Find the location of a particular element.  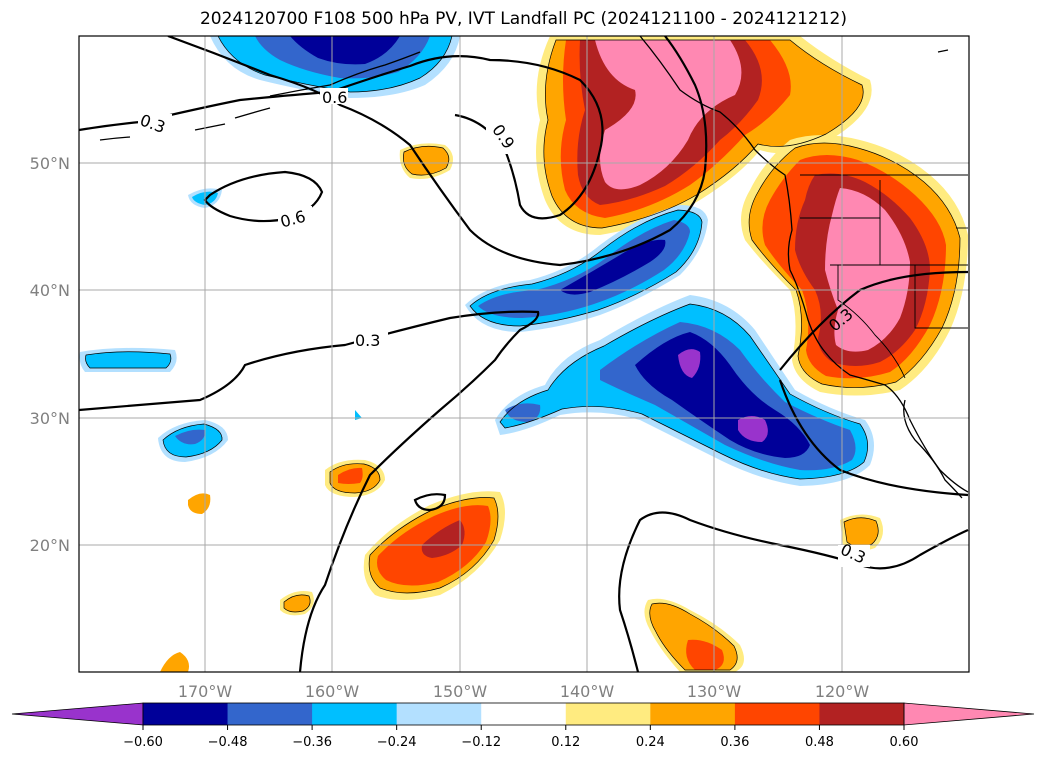

lon-label: 160°W is located at coordinates (332, 691).